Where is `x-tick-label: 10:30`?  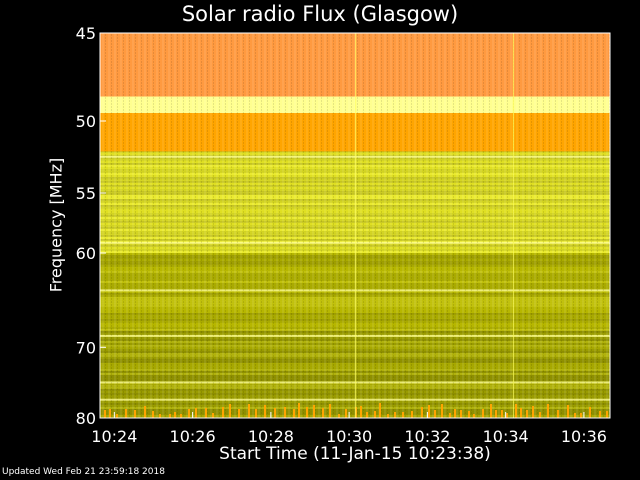
x-tick-label: 10:30 is located at coordinates (349, 436).